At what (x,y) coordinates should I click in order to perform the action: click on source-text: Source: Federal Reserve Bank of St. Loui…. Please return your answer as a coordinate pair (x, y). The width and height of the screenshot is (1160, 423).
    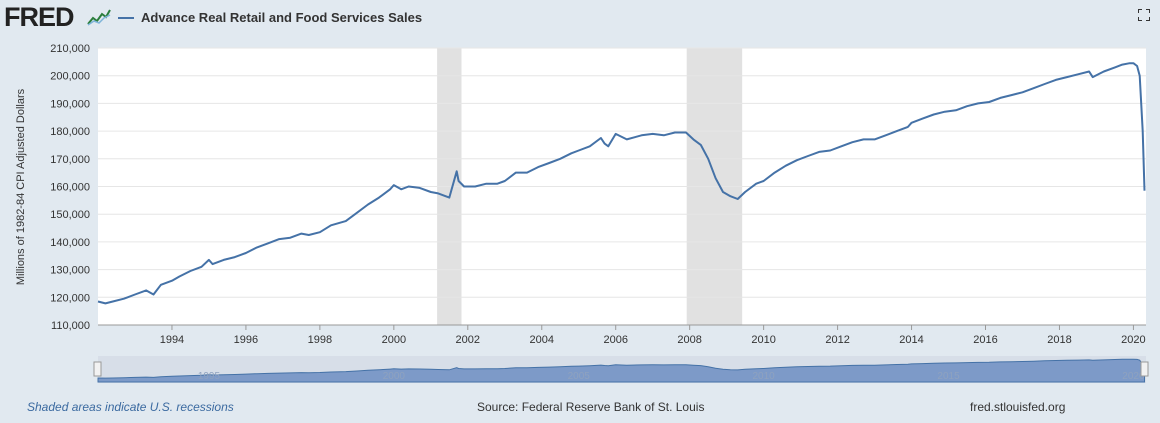
    Looking at the image, I should click on (591, 407).